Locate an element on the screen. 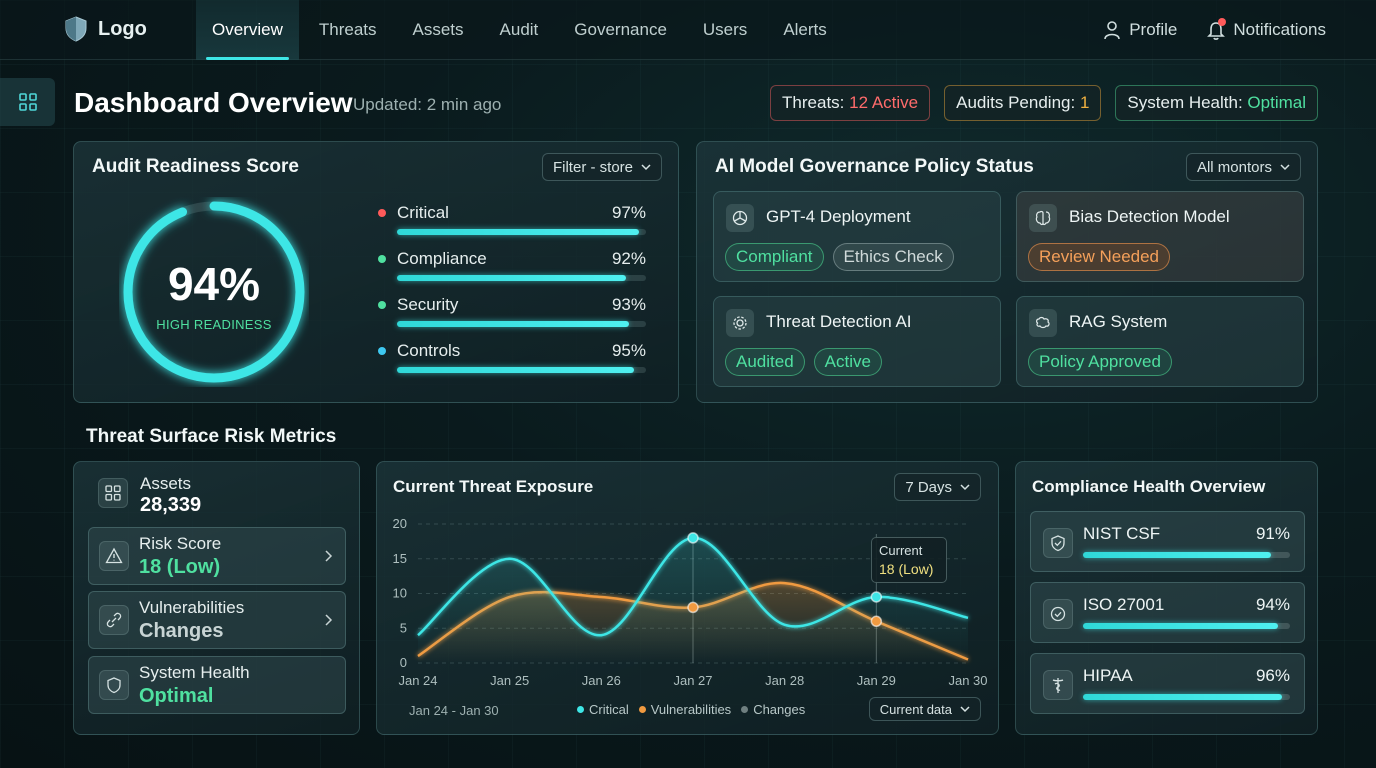 This screenshot has width=1376, height=768. nav-users: Users is located at coordinates (725, 29).